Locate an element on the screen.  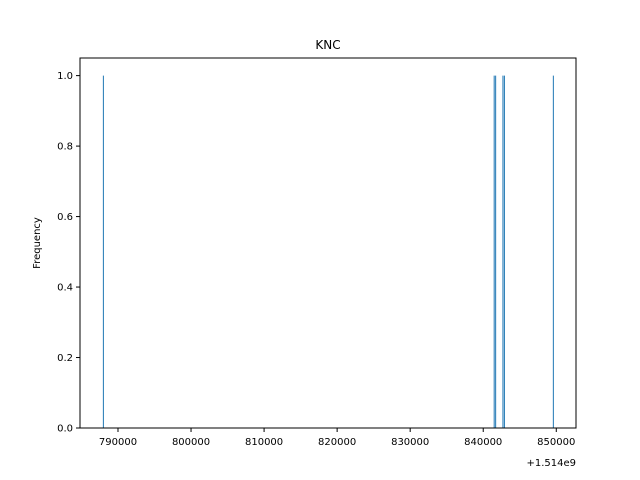
x-tick-label: 790000 is located at coordinates (118, 442).